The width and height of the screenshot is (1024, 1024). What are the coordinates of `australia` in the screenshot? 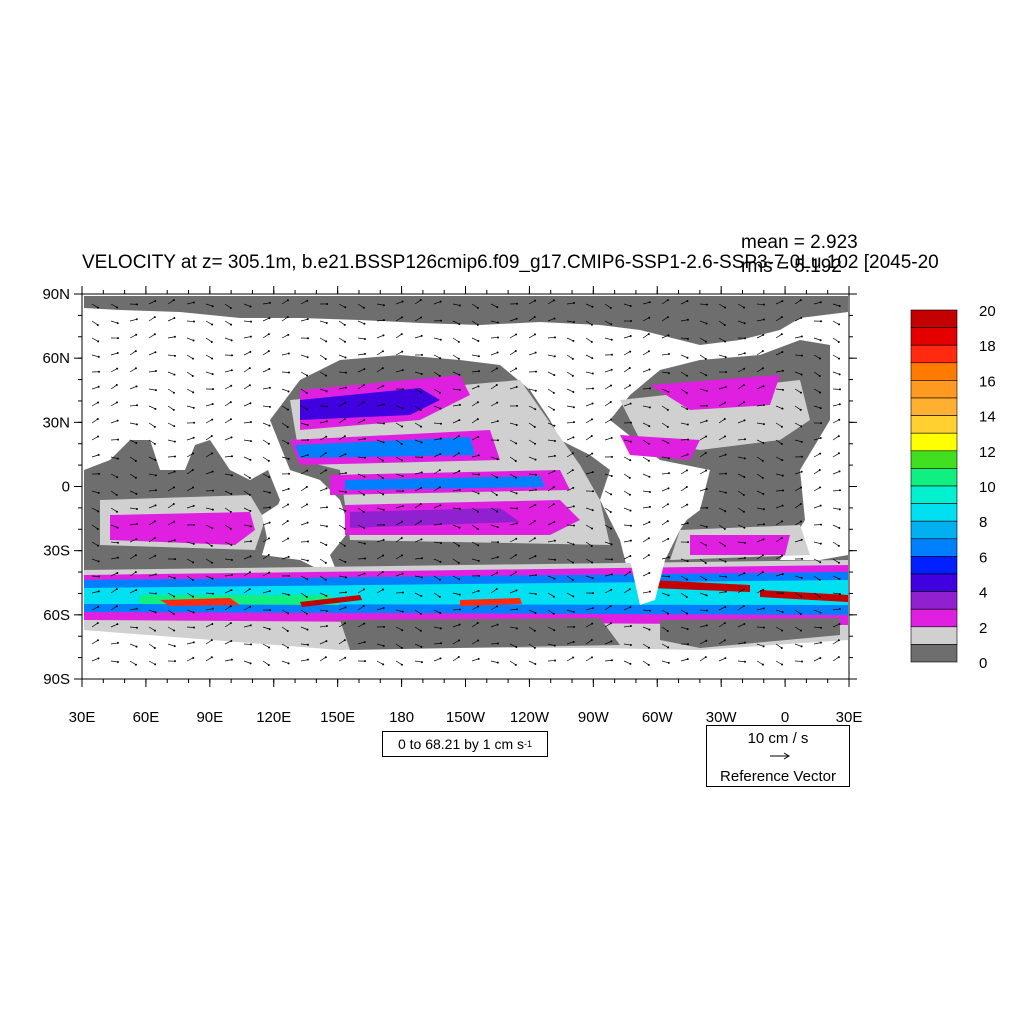 It's located at (296, 528).